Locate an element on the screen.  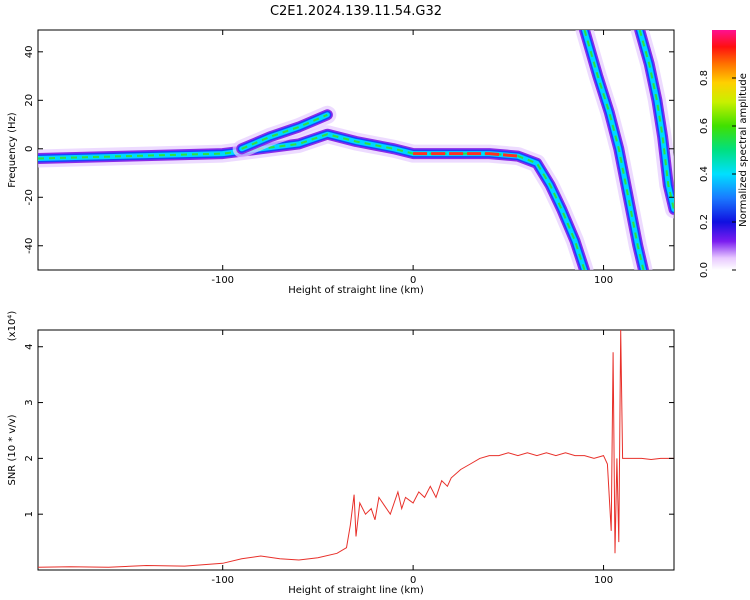
spectrogram-y-tick-label: -40 is located at coordinates (29, 246).